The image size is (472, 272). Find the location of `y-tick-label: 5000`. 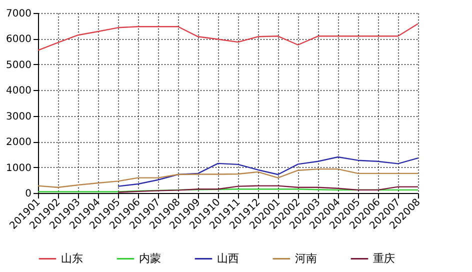

y-tick-label: 5000 is located at coordinates (19, 65).